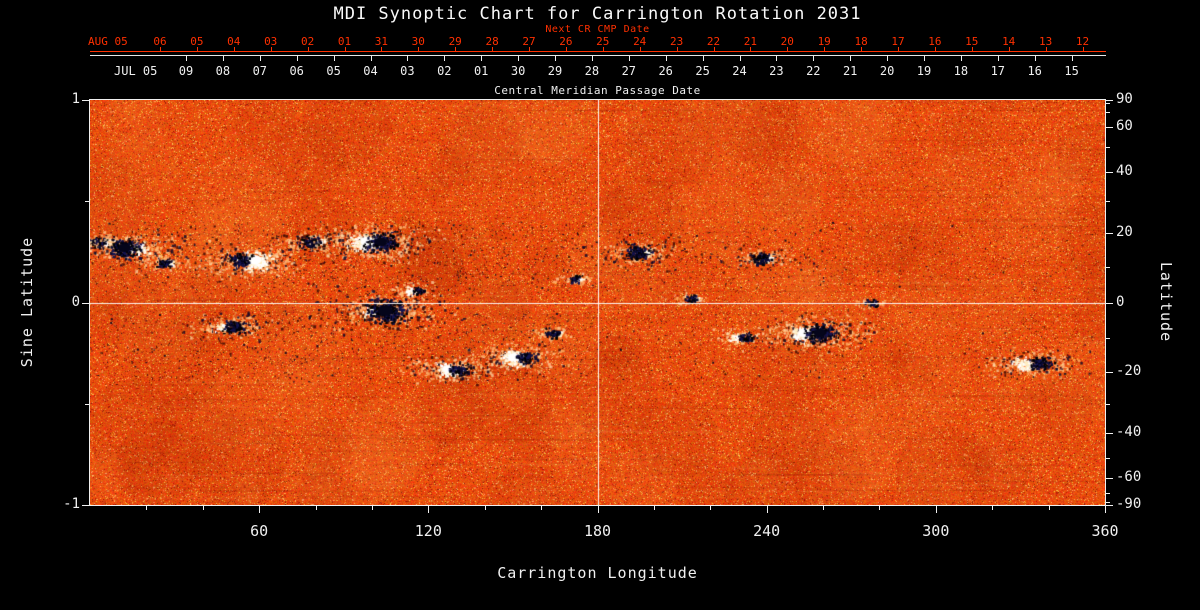 Image resolution: width=1200 pixels, height=610 pixels. I want to click on cmp-date-axis-title: Central Meridian Passage Date, so click(597, 90).